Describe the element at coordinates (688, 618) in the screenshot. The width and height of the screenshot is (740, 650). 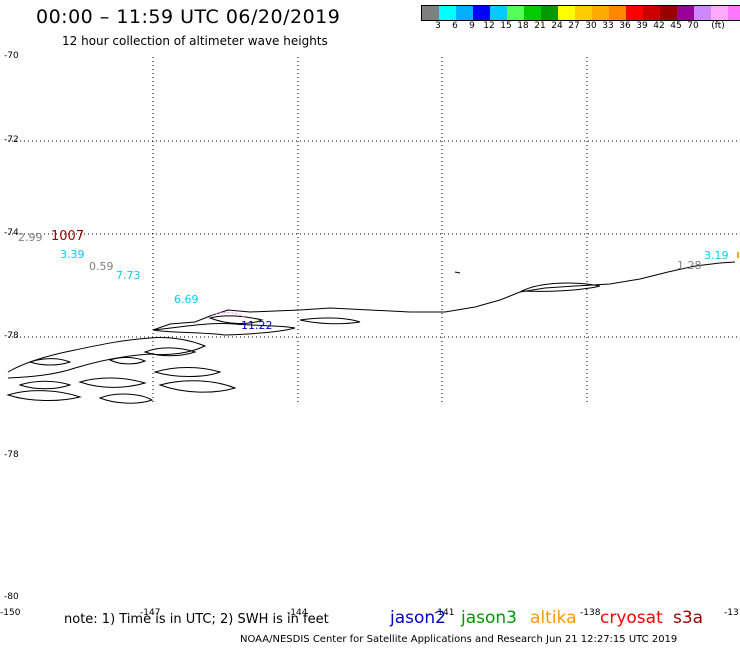
I see `satellite-s3a: s3a` at that location.